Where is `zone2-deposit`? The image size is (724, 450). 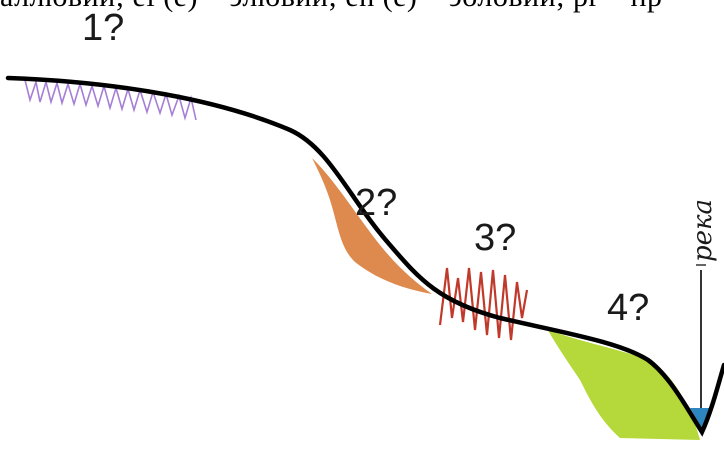 zone2-deposit is located at coordinates (372, 226).